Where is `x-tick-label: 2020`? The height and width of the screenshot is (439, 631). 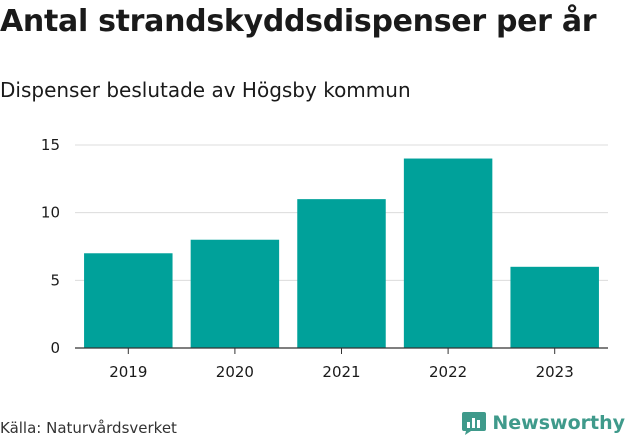 x-tick-label: 2020 is located at coordinates (235, 372).